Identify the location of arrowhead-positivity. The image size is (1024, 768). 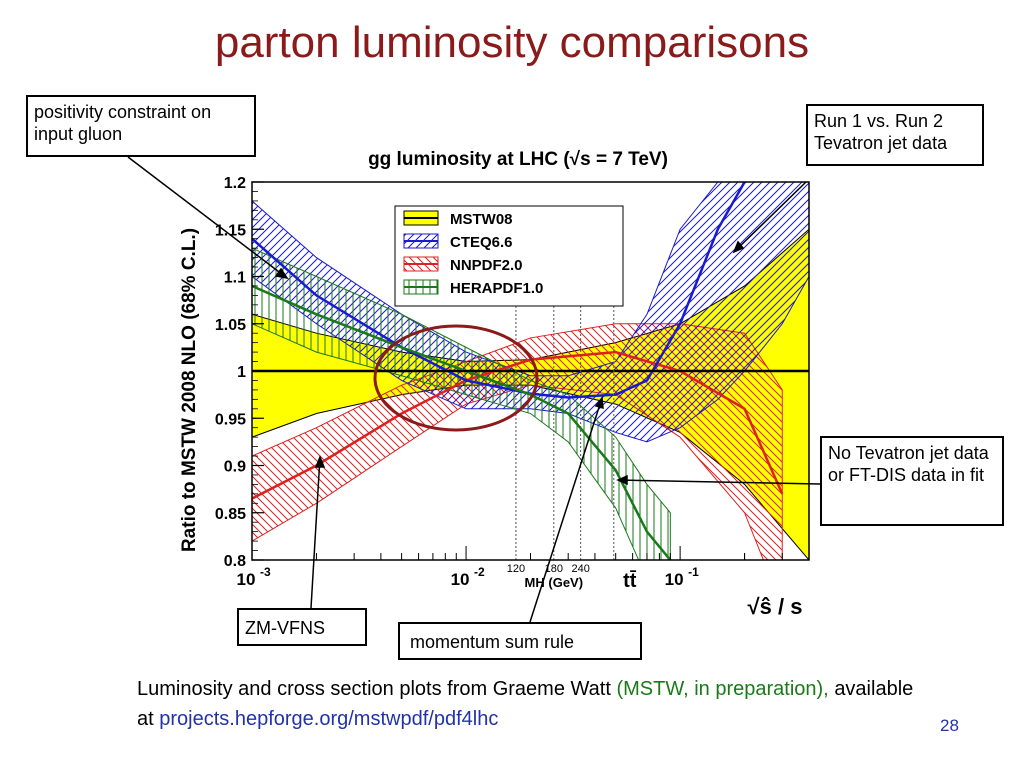
(281, 273).